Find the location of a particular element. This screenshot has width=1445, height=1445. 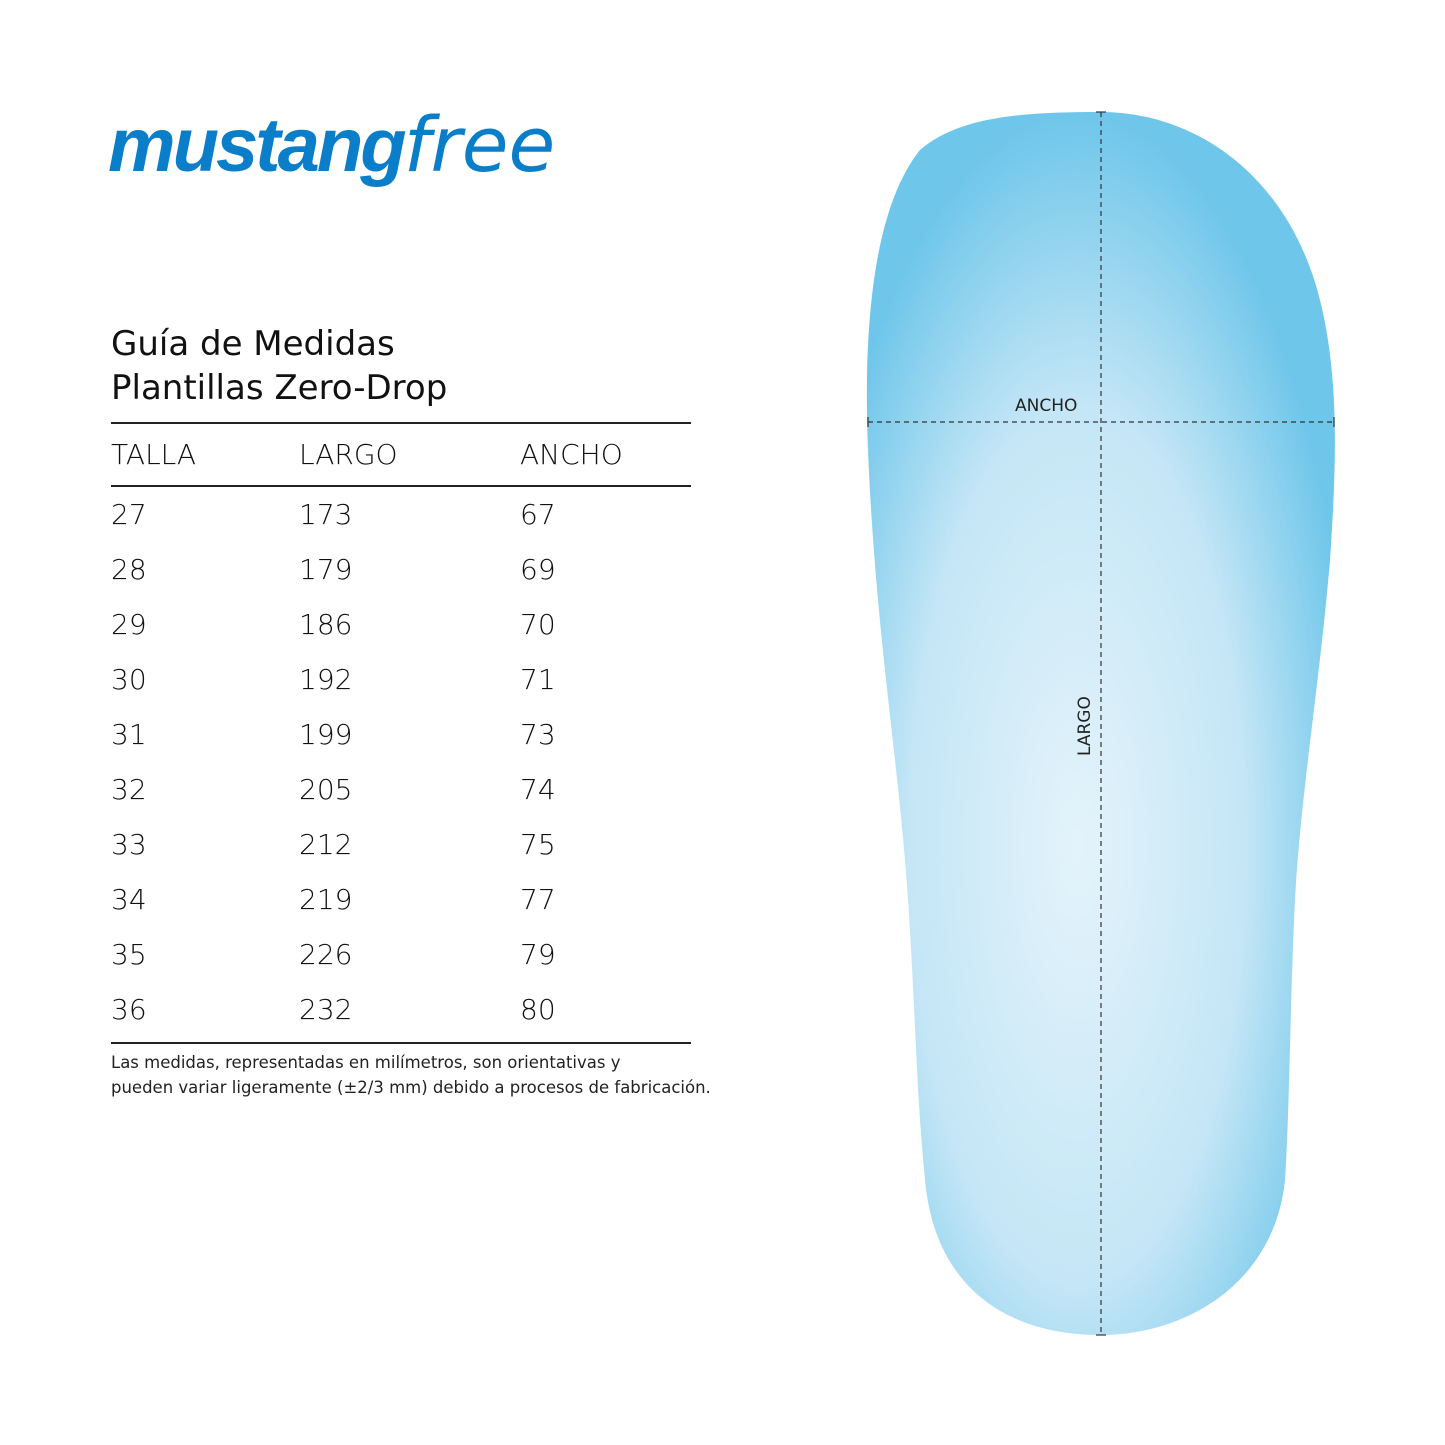

length-label: LARGO is located at coordinates (1085, 726).